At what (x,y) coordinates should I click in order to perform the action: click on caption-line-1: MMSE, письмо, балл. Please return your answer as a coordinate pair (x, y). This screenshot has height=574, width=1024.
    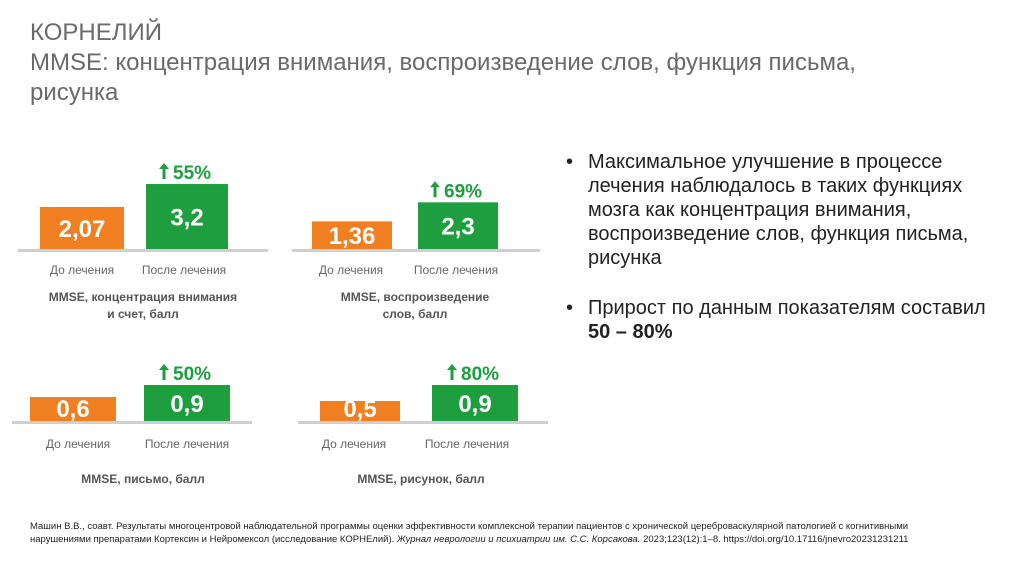
    Looking at the image, I should click on (143, 479).